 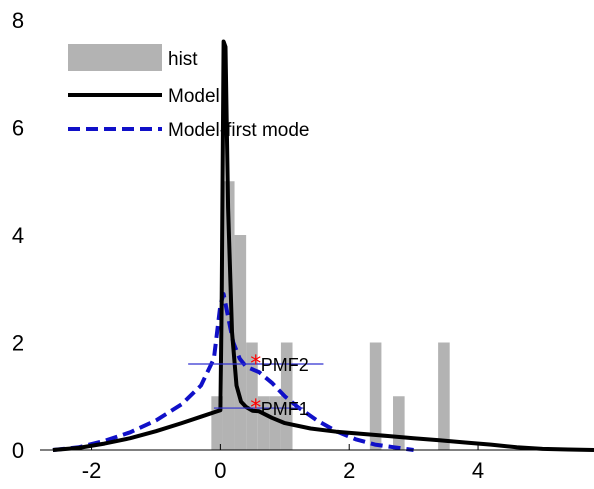 I want to click on pmf1-marker: *, so click(x=255, y=408).